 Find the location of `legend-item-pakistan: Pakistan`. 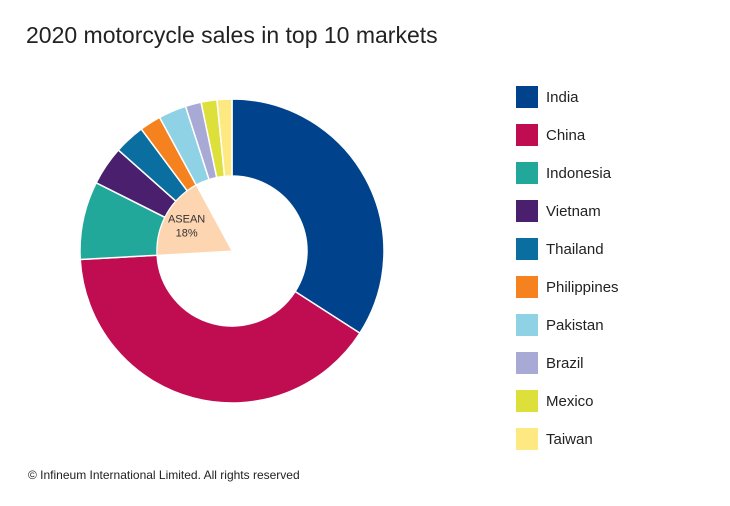

legend-item-pakistan: Pakistan is located at coordinates (567, 325).